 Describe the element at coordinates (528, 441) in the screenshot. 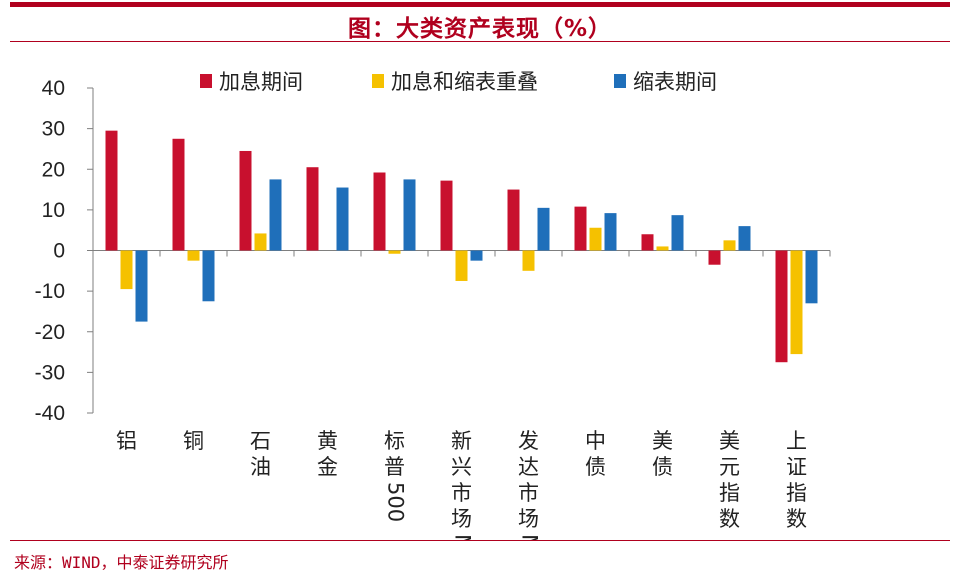

I see `x-category-label: 发` at that location.